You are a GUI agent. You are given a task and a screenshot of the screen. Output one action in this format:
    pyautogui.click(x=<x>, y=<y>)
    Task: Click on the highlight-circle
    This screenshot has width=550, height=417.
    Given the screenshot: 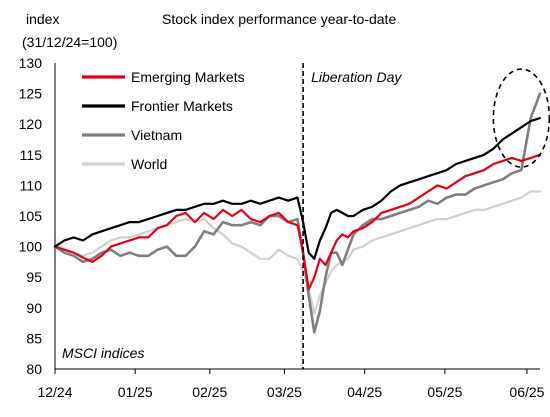 What is the action you would take?
    pyautogui.click(x=521, y=118)
    